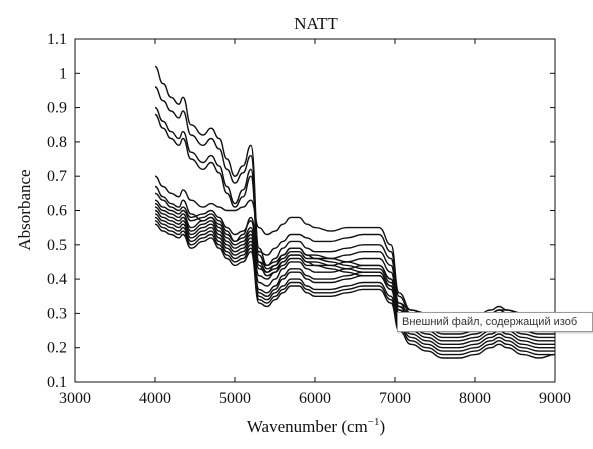 Image resolution: width=593 pixels, height=449 pixels. I want to click on y-tick-label-0.3: 0.3, so click(57, 313).